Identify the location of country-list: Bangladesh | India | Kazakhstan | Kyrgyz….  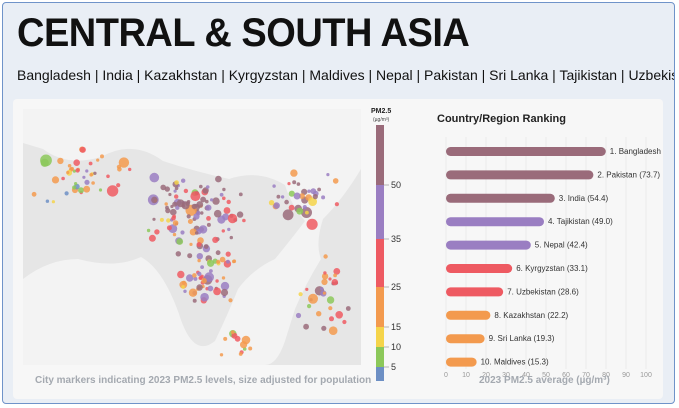
(346, 75).